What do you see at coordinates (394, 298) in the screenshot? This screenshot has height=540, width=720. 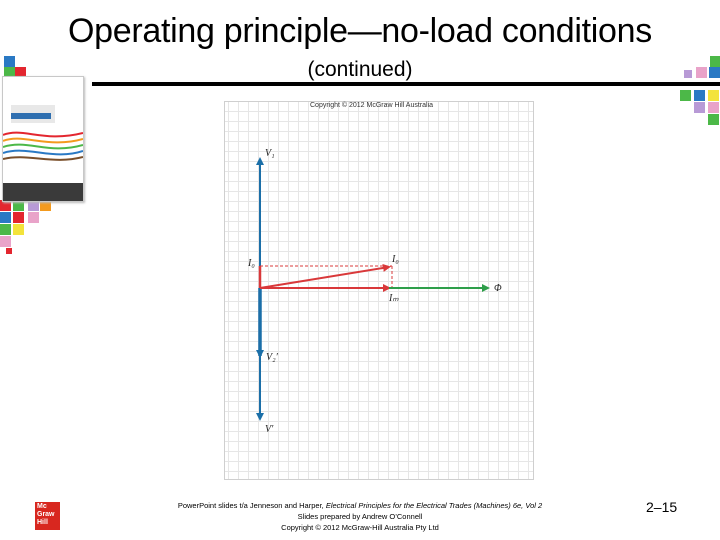 I see `label-im: Iₘ` at bounding box center [394, 298].